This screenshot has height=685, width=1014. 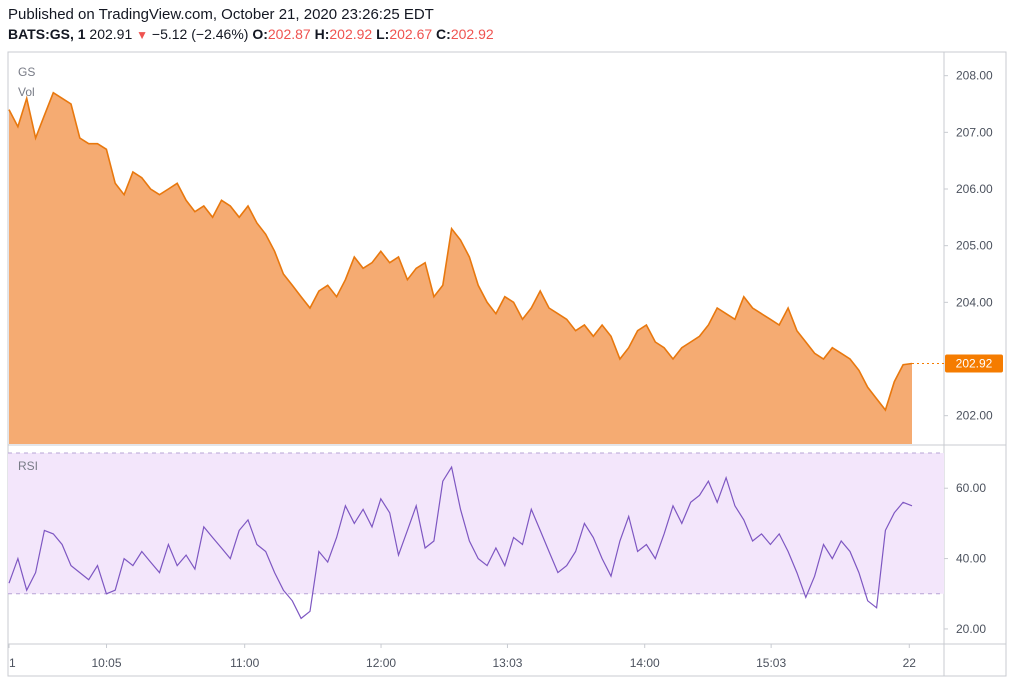 I want to click on price-tick-label: 202.00, so click(x=974, y=416).